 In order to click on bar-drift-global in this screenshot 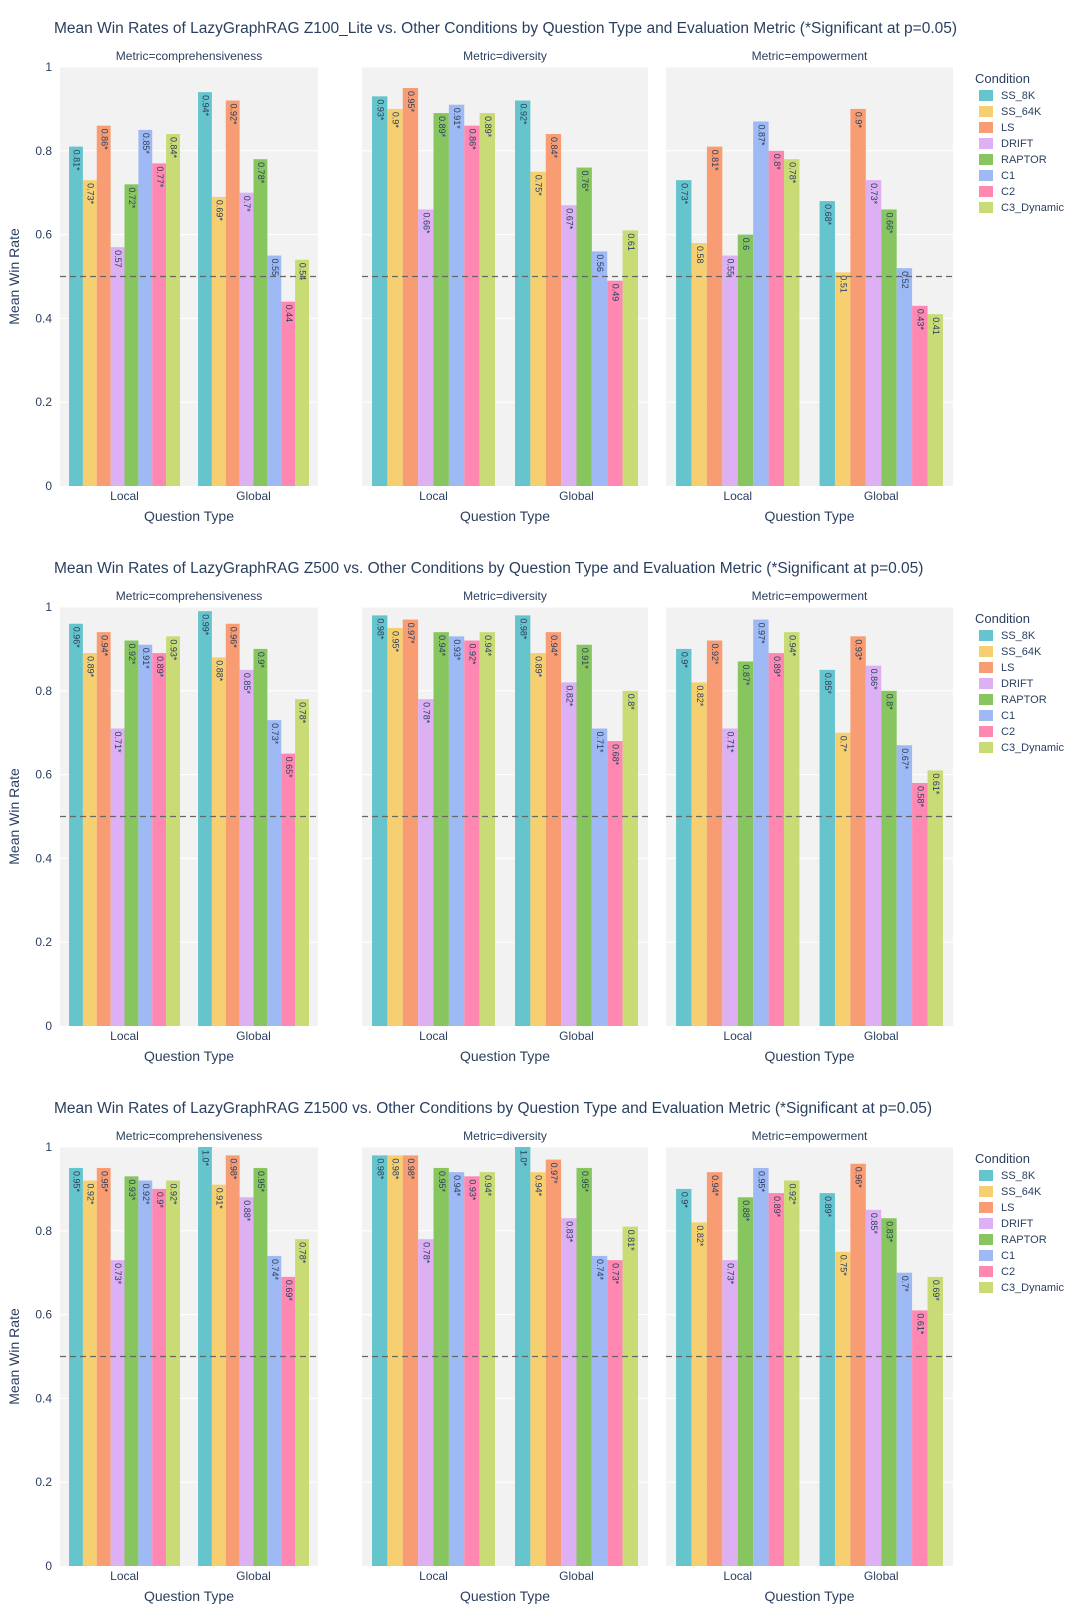, I will do `click(246, 339)`.